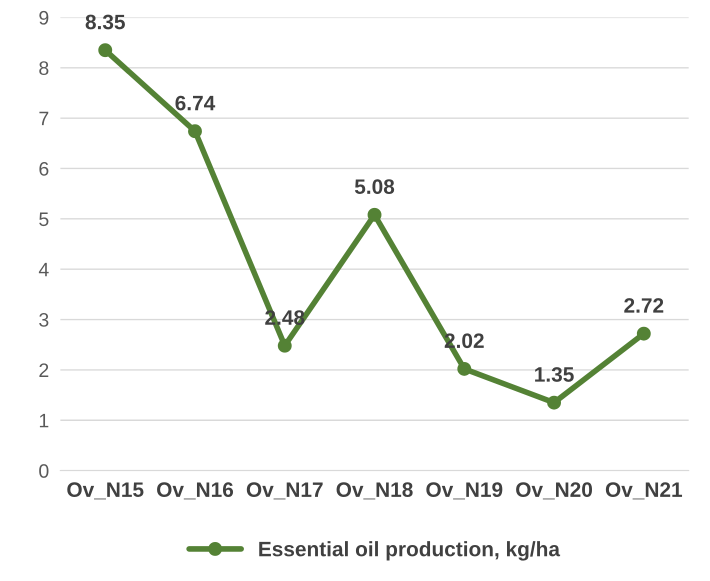 The height and width of the screenshot is (581, 710). Describe the element at coordinates (195, 103) in the screenshot. I see `data-label: 6.74` at that location.